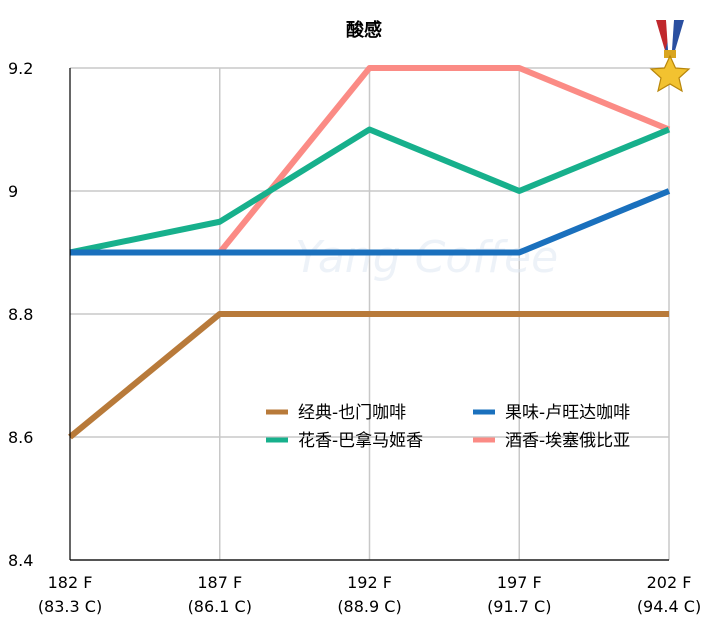 The width and height of the screenshot is (717, 637). Describe the element at coordinates (370, 222) in the screenshot. I see `series-line` at that location.